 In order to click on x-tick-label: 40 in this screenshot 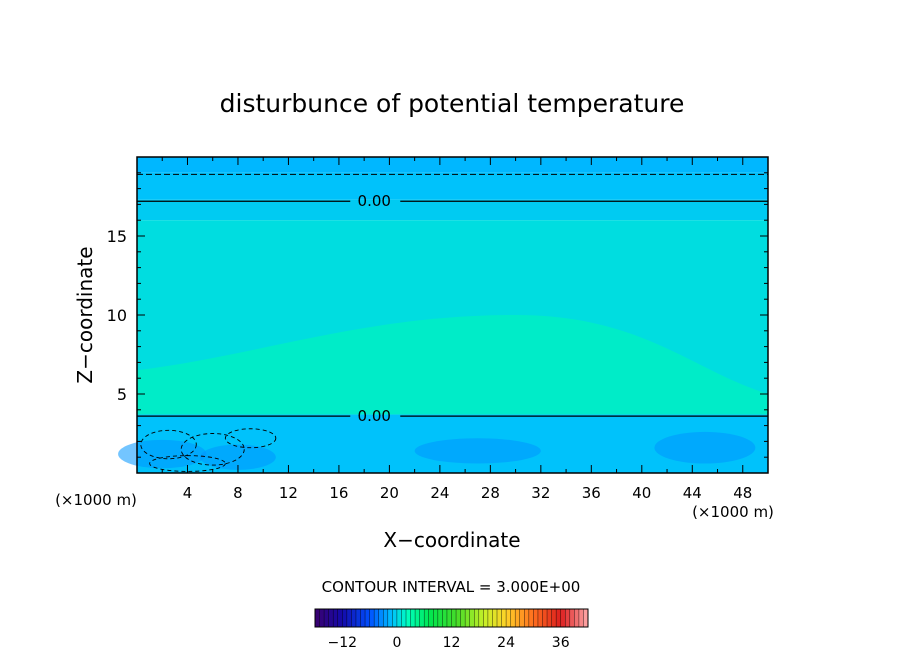, I will do `click(641, 493)`.